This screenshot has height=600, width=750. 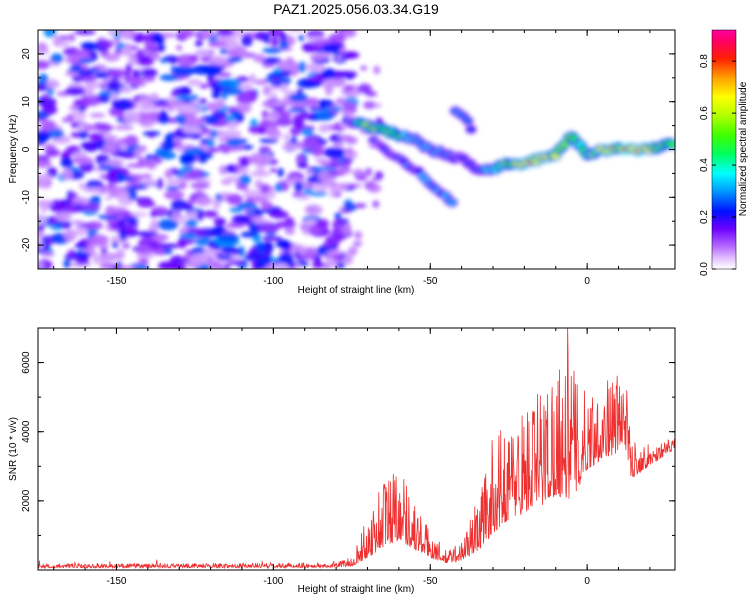 What do you see at coordinates (26, 102) in the screenshot?
I see `y-tick-label: 10` at bounding box center [26, 102].